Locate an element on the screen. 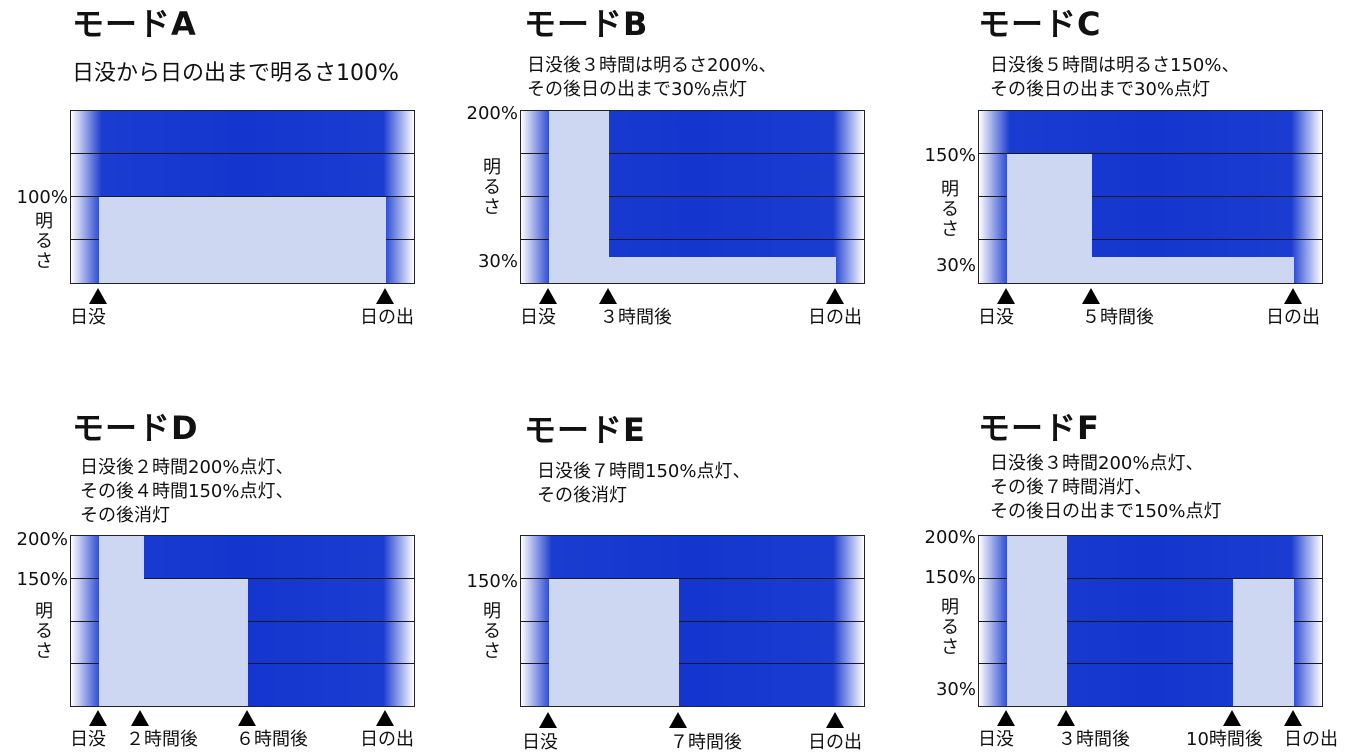 This screenshot has height=756, width=1360. mode-e-description: 日没後７時間150%点灯、 その後消灯 is located at coordinates (643, 484).